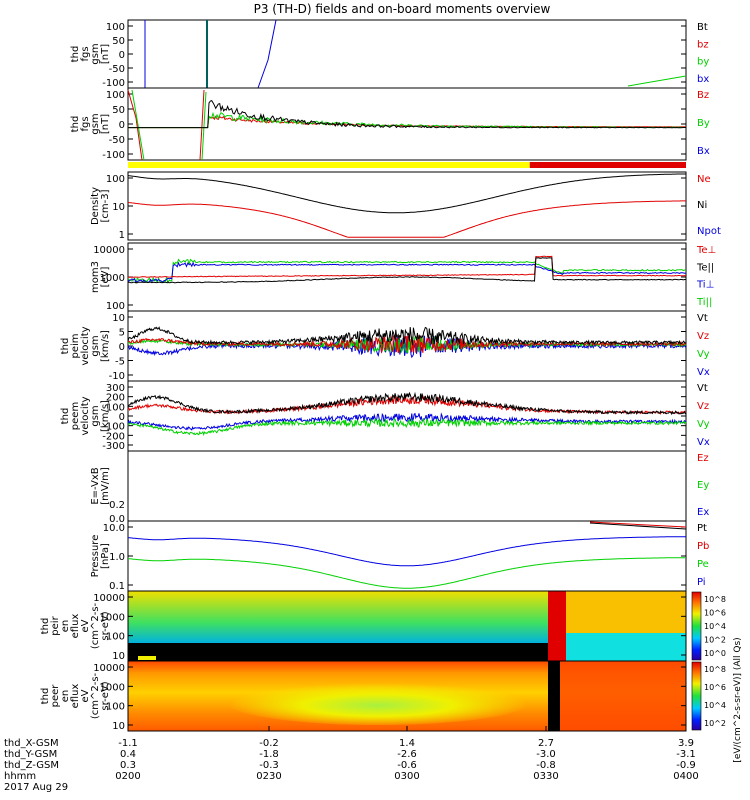 This screenshot has width=750, height=800. What do you see at coordinates (112, 278) in the screenshot?
I see `temperature-panel-ytick-label: 1000` at bounding box center [112, 278].